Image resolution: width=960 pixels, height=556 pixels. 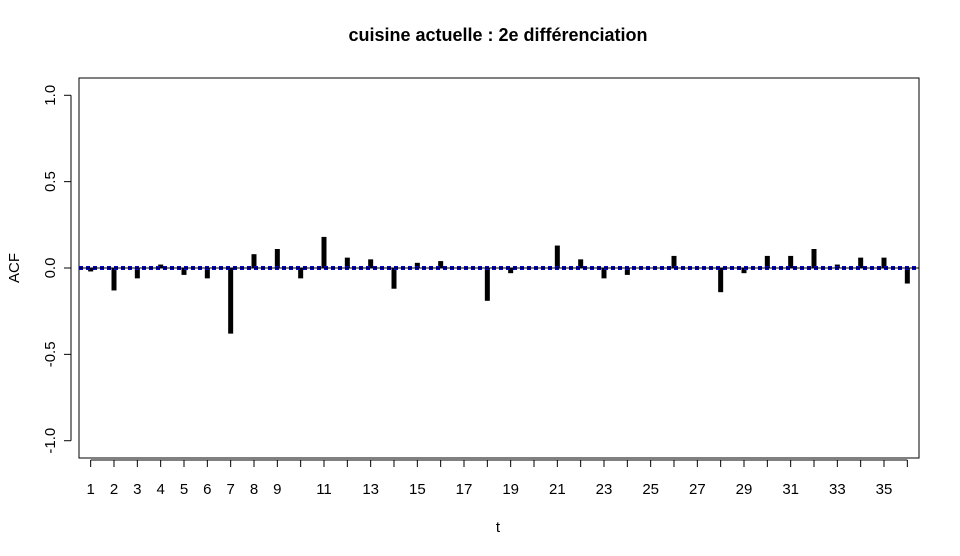 What do you see at coordinates (90, 489) in the screenshot?
I see `x-tick-label: 1` at bounding box center [90, 489].